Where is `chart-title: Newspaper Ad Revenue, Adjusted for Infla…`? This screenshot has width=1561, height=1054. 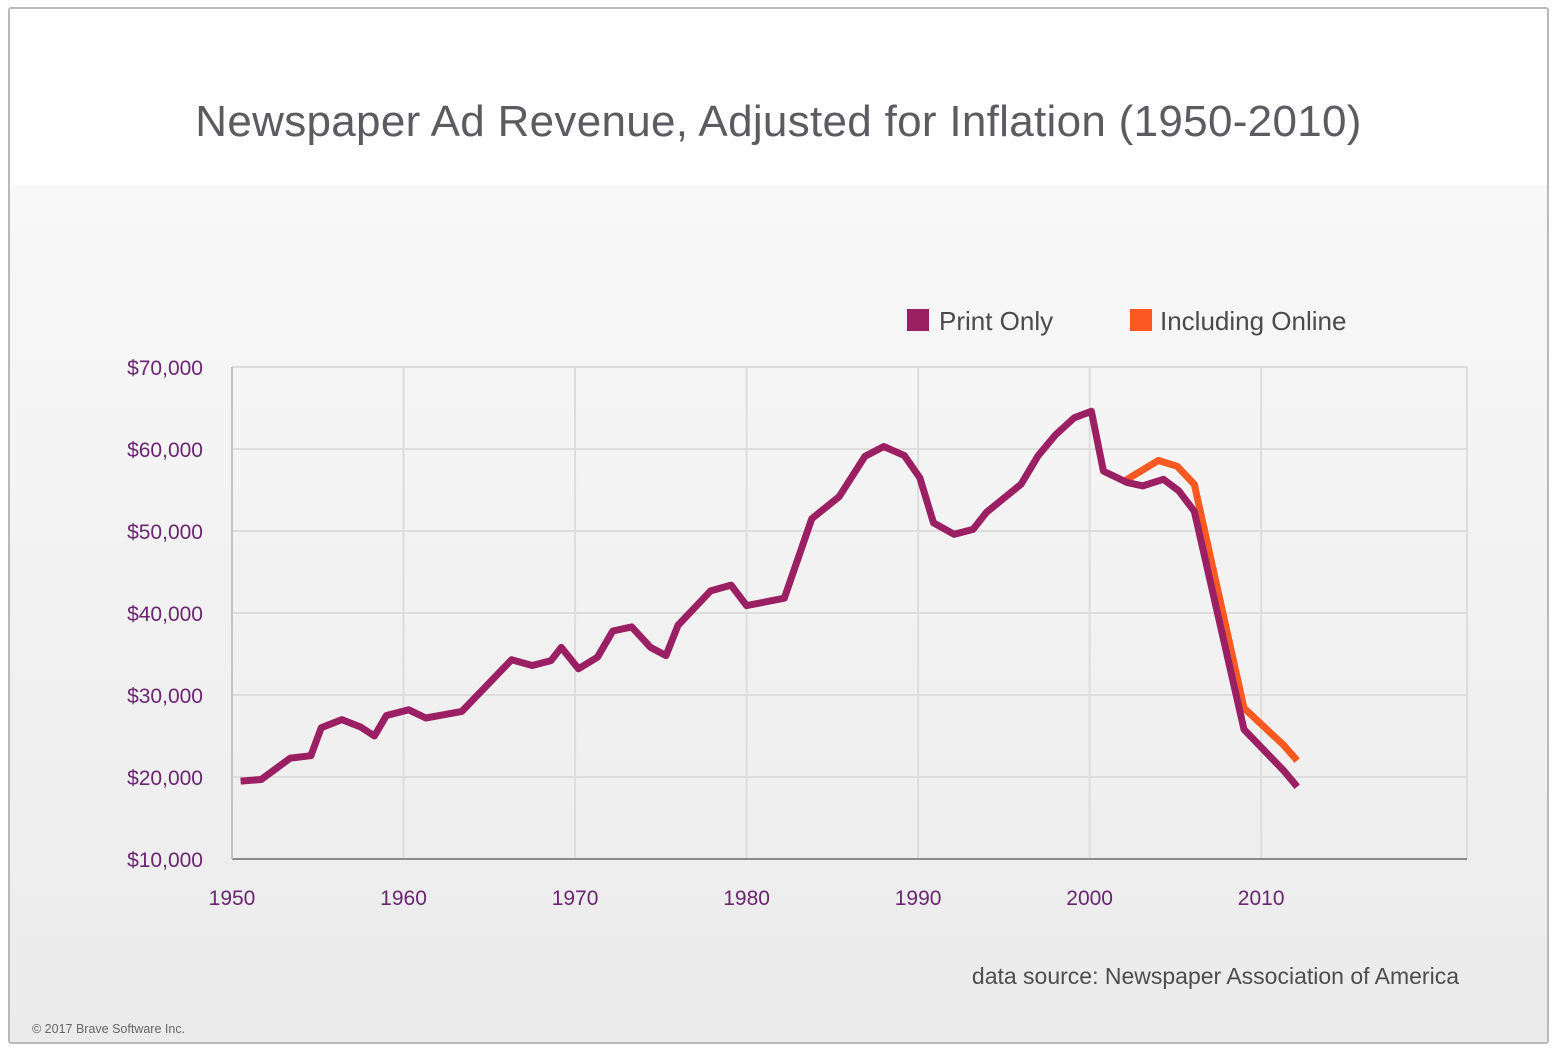
chart-title: Newspaper Ad Revenue, Adjusted for Infla… is located at coordinates (778, 121).